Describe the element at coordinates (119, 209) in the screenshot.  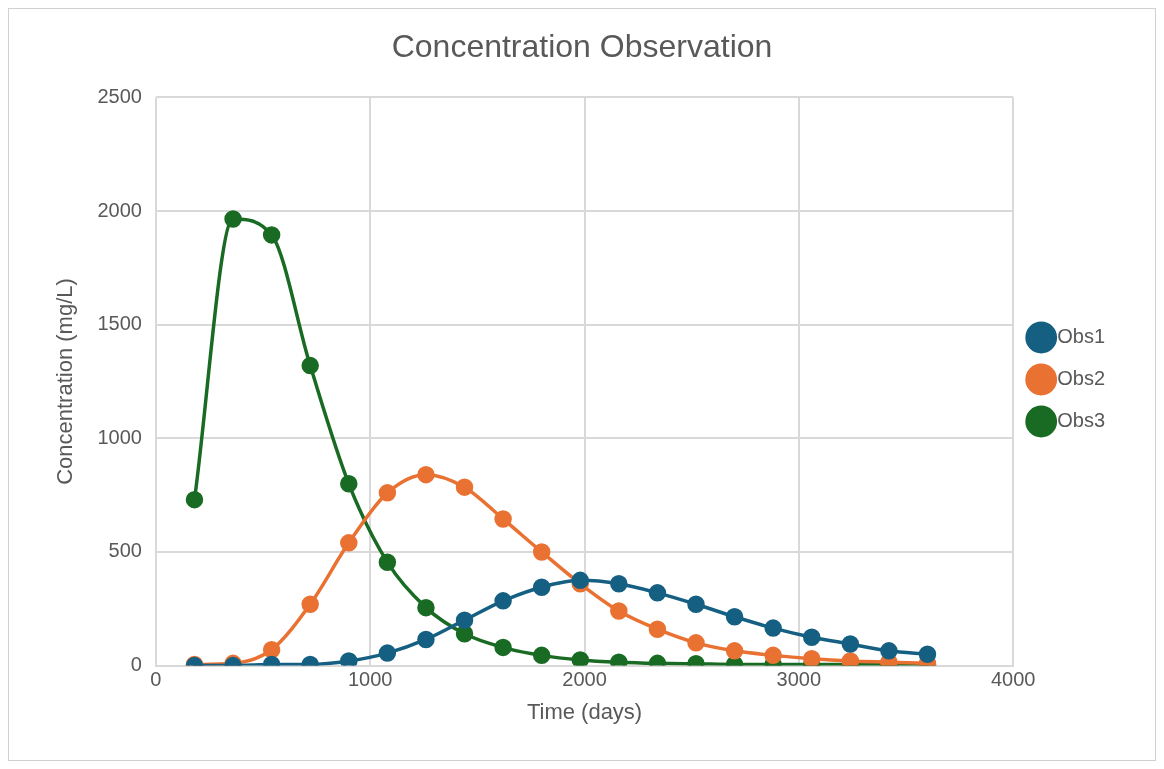
I see `y-tick-label: 2000` at that location.